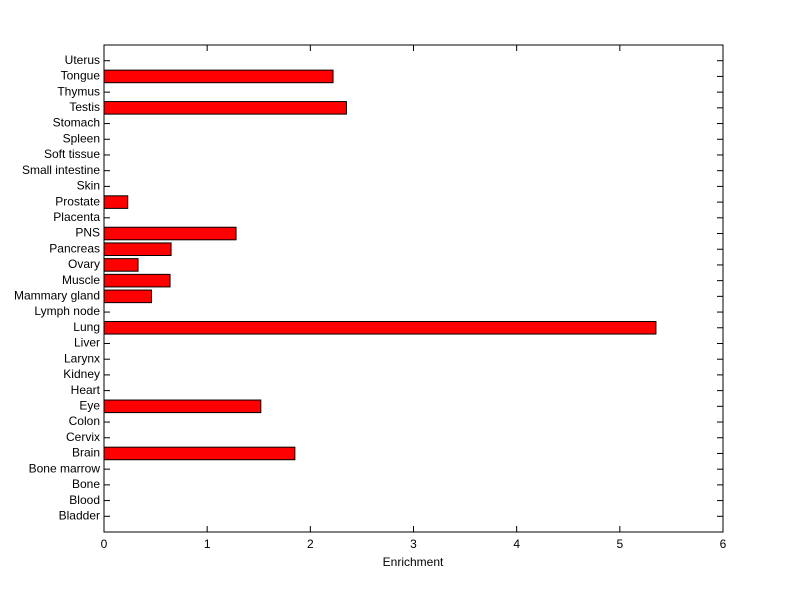 The image size is (800, 604). Describe the element at coordinates (81, 138) in the screenshot. I see `y-tick-label: Spleen` at that location.